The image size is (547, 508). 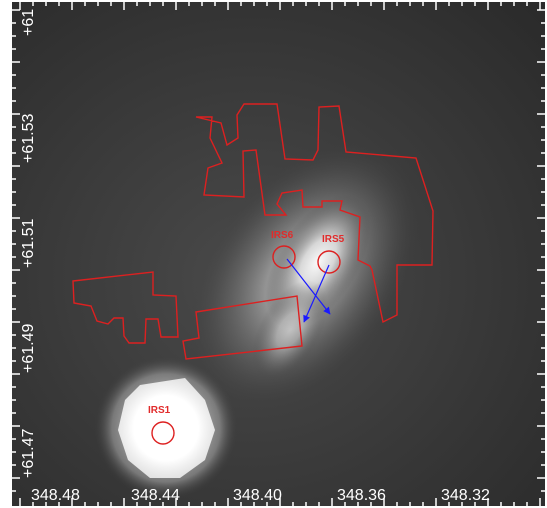 I want to click on y-tick-label: +61.53, so click(x=28, y=138).